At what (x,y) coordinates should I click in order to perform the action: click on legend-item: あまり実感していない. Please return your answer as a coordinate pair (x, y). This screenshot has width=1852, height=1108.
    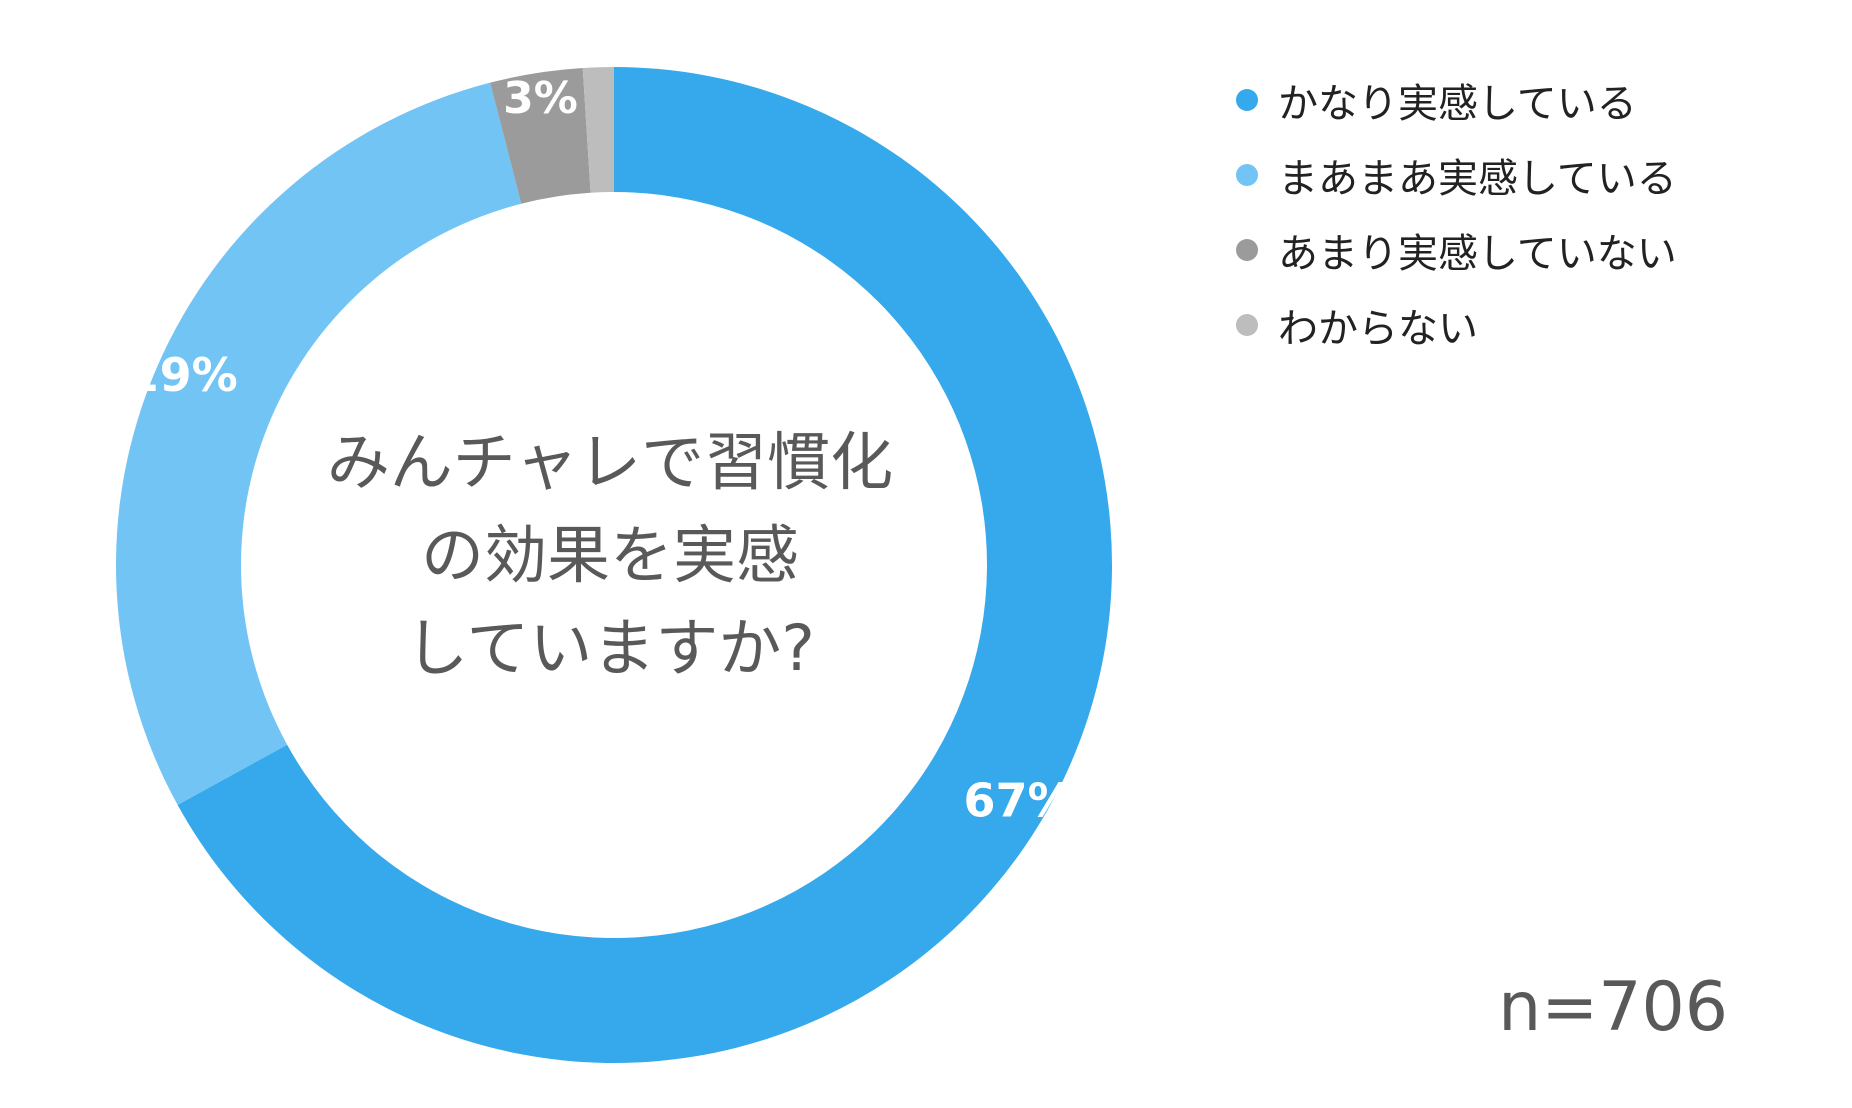
    Looking at the image, I should click on (1456, 249).